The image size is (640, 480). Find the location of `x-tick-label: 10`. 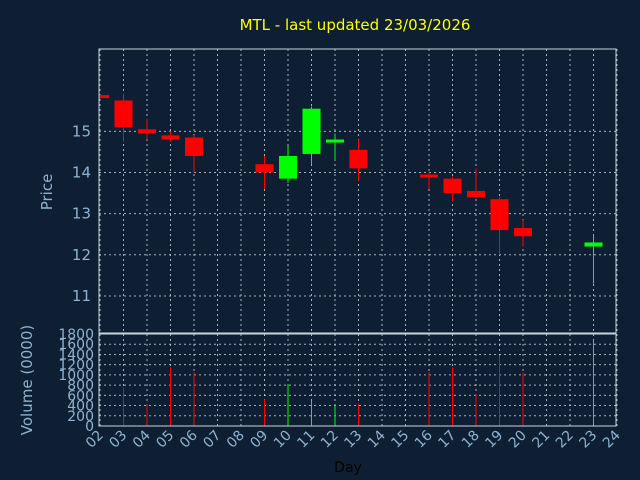

x-tick-label: 10 is located at coordinates (283, 440).